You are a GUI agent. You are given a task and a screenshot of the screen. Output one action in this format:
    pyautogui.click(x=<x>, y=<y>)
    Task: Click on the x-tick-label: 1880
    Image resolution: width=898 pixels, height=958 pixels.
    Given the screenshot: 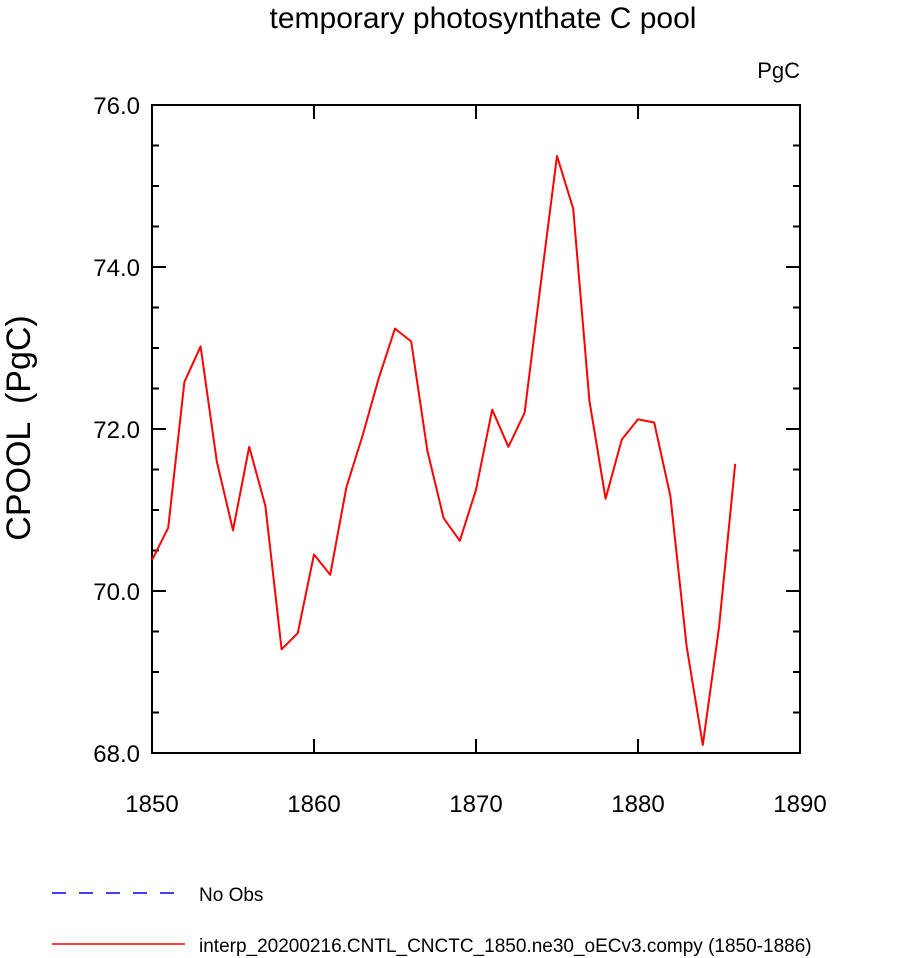 What is the action you would take?
    pyautogui.click(x=637, y=804)
    